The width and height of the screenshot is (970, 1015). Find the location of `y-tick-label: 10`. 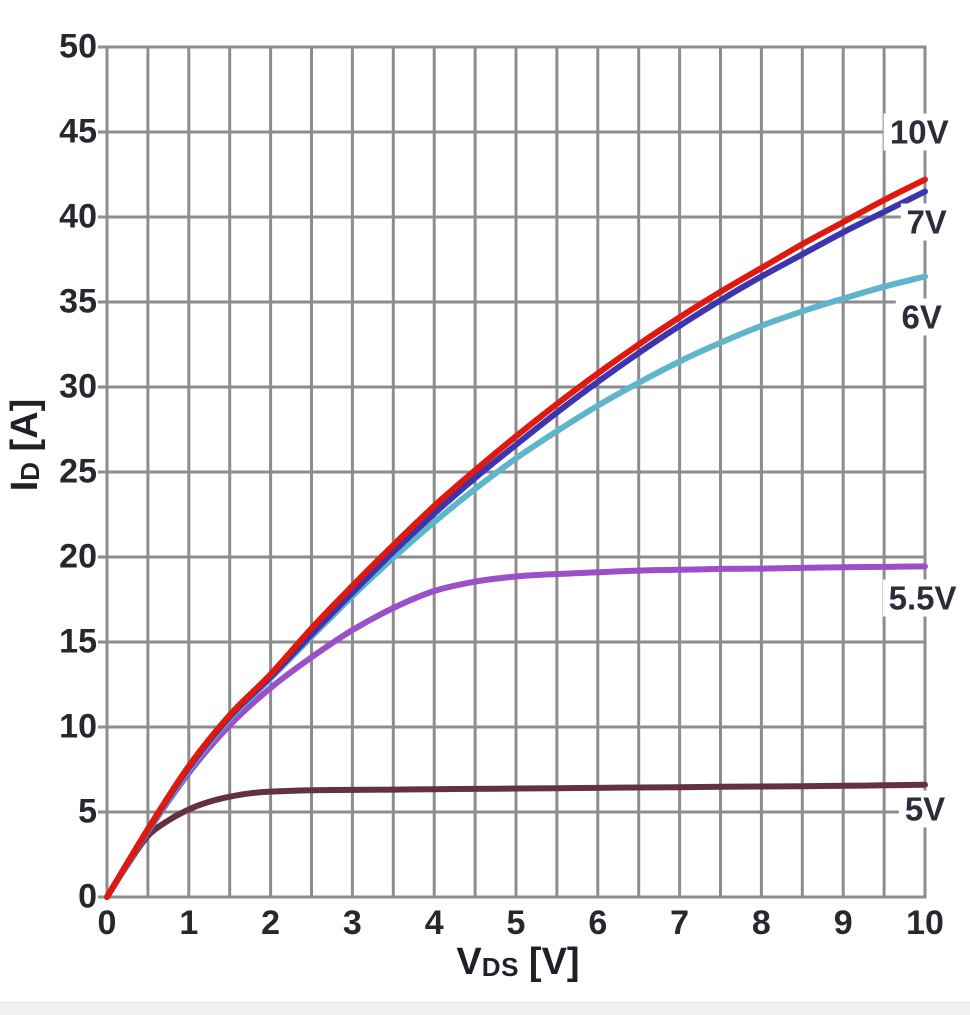

y-tick-label: 10 is located at coordinates (78, 726).